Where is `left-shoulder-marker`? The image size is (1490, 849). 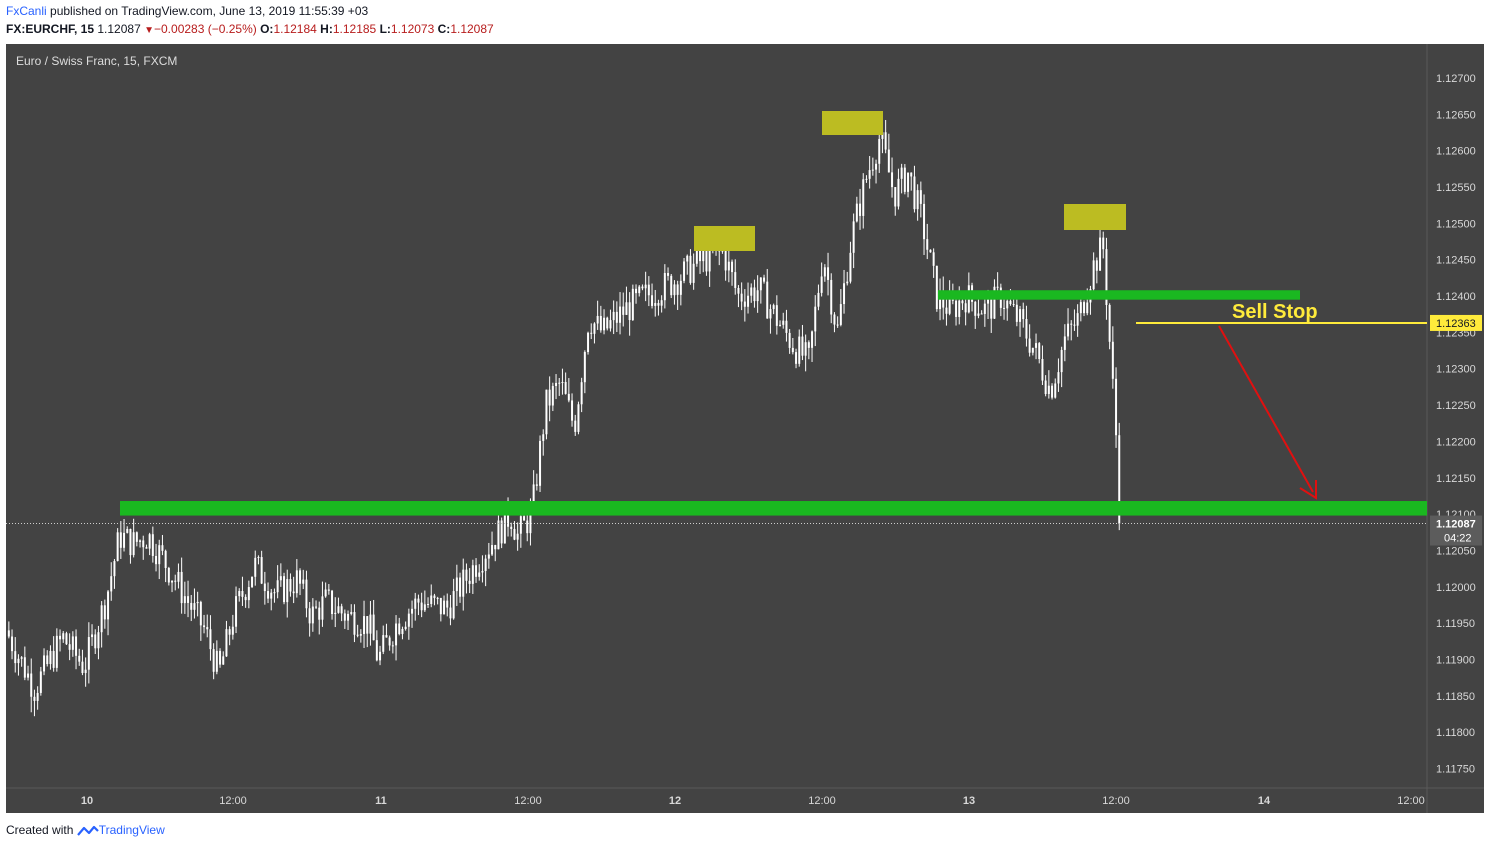 left-shoulder-marker is located at coordinates (852, 123).